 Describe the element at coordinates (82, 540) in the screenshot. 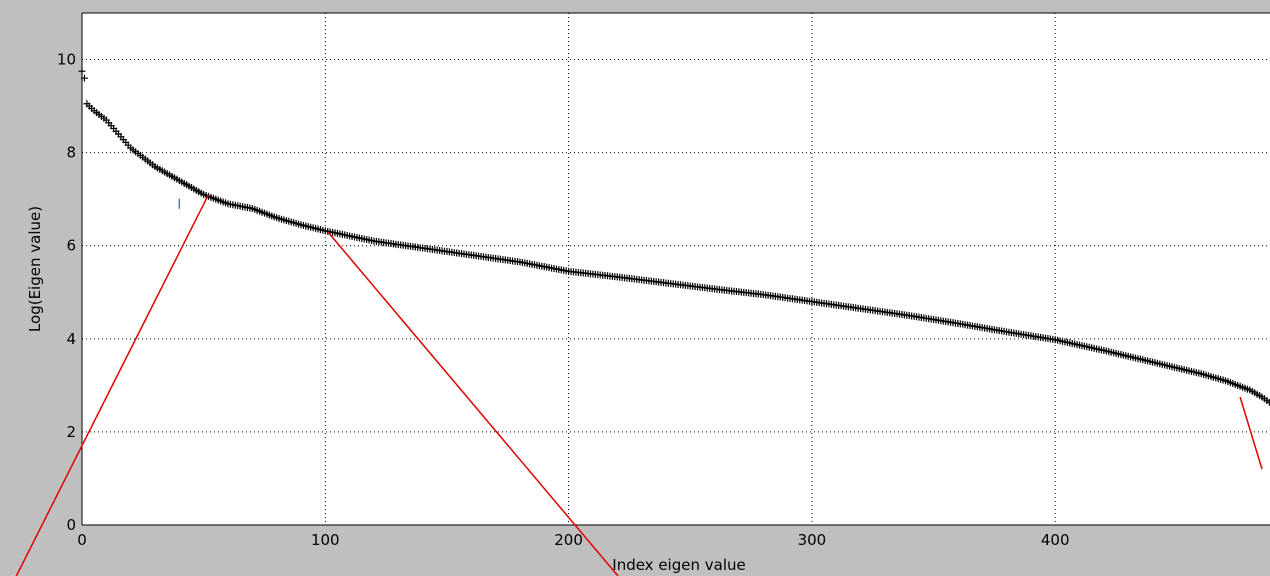

I see `x-tick-label: 0` at that location.